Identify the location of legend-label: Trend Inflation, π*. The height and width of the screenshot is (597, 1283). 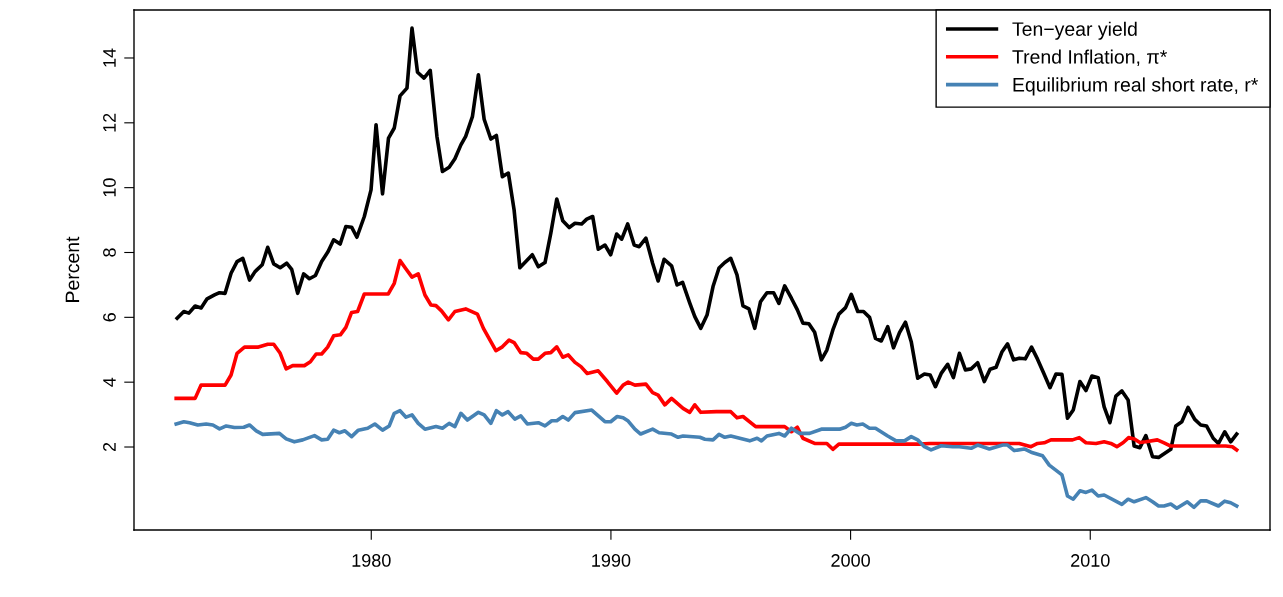
(1090, 58).